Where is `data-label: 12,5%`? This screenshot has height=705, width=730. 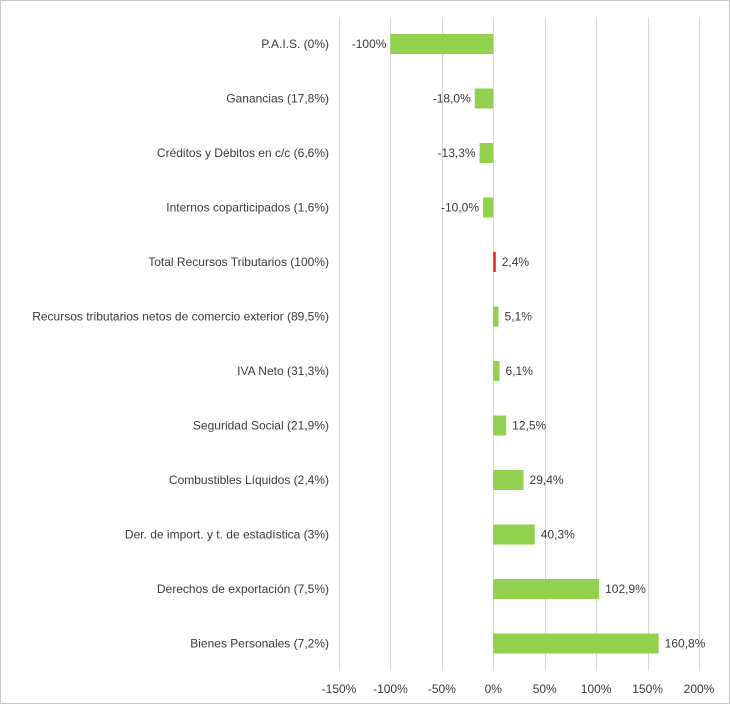 data-label: 12,5% is located at coordinates (529, 426).